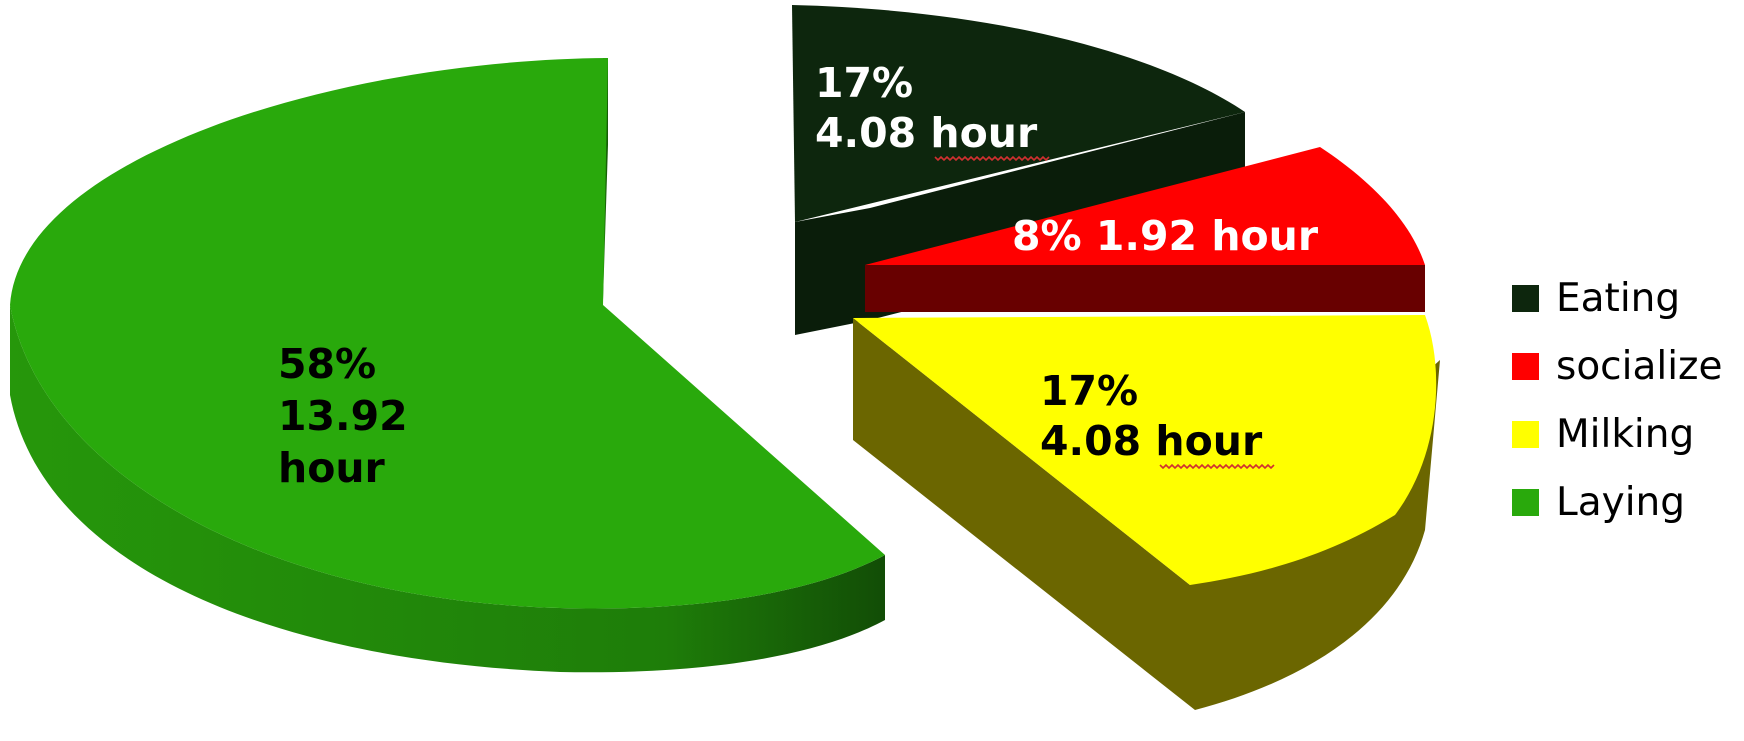 Image resolution: width=1744 pixels, height=741 pixels. I want to click on slice-milking-top, so click(1145, 450).